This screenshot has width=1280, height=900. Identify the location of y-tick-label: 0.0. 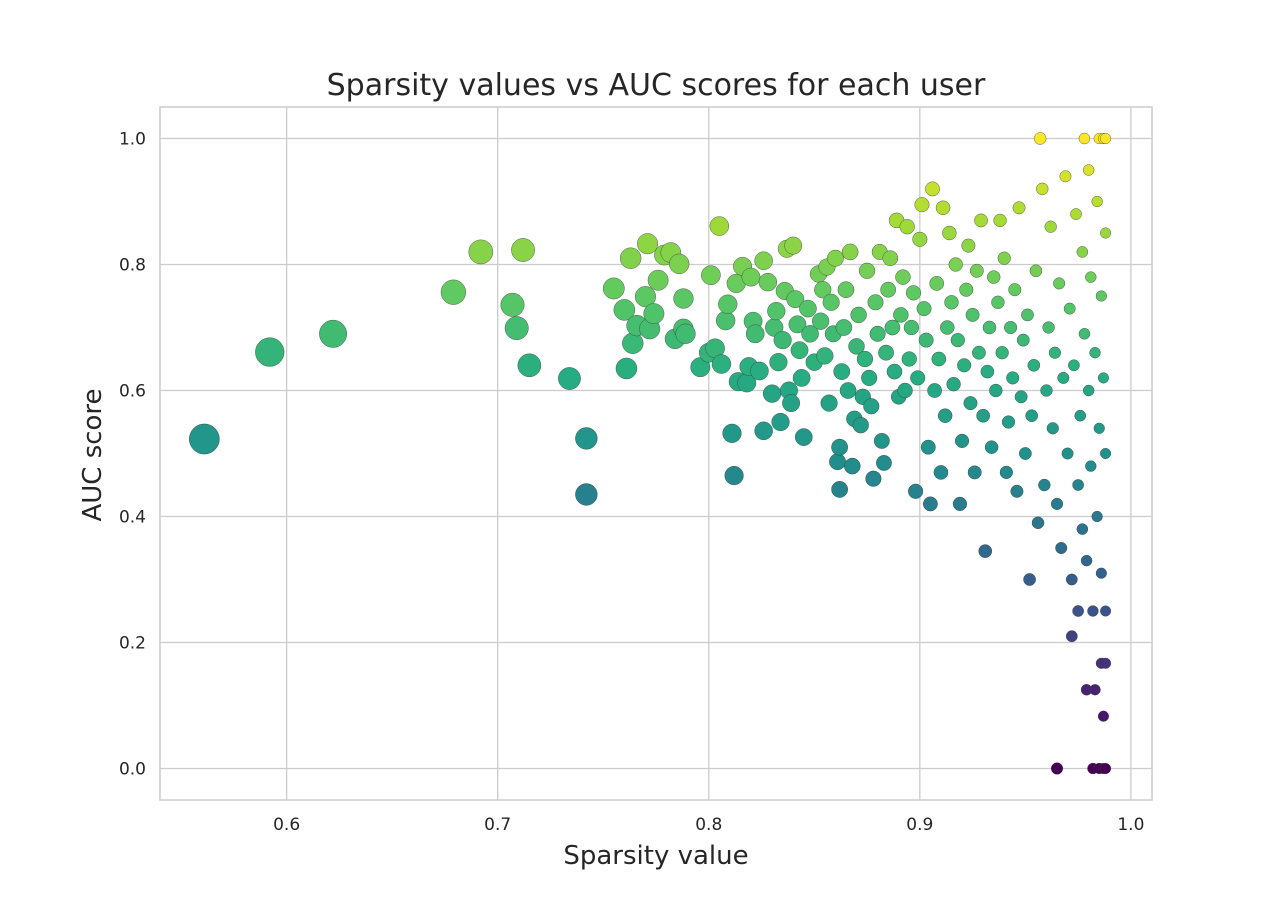
(132, 770).